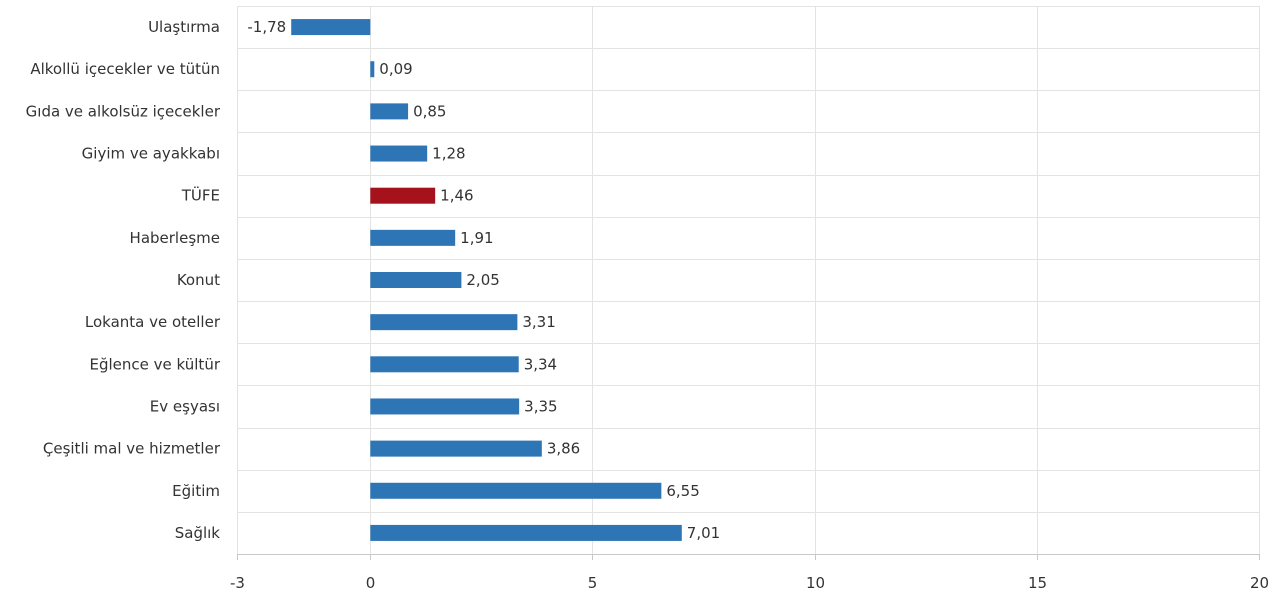 This screenshot has height=596, width=1280. Describe the element at coordinates (198, 280) in the screenshot. I see `category-label: Konut` at that location.